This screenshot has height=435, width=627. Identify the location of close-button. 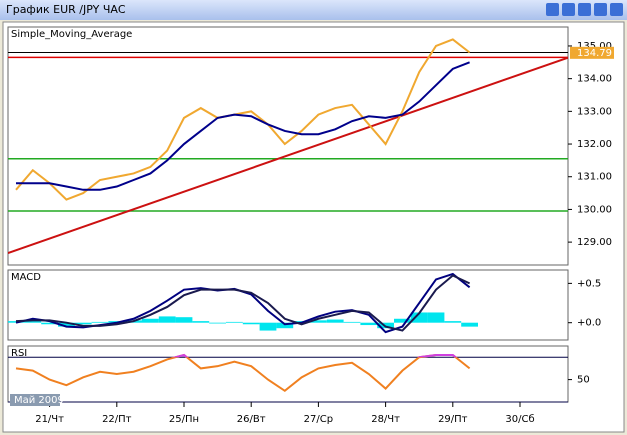
(616, 9).